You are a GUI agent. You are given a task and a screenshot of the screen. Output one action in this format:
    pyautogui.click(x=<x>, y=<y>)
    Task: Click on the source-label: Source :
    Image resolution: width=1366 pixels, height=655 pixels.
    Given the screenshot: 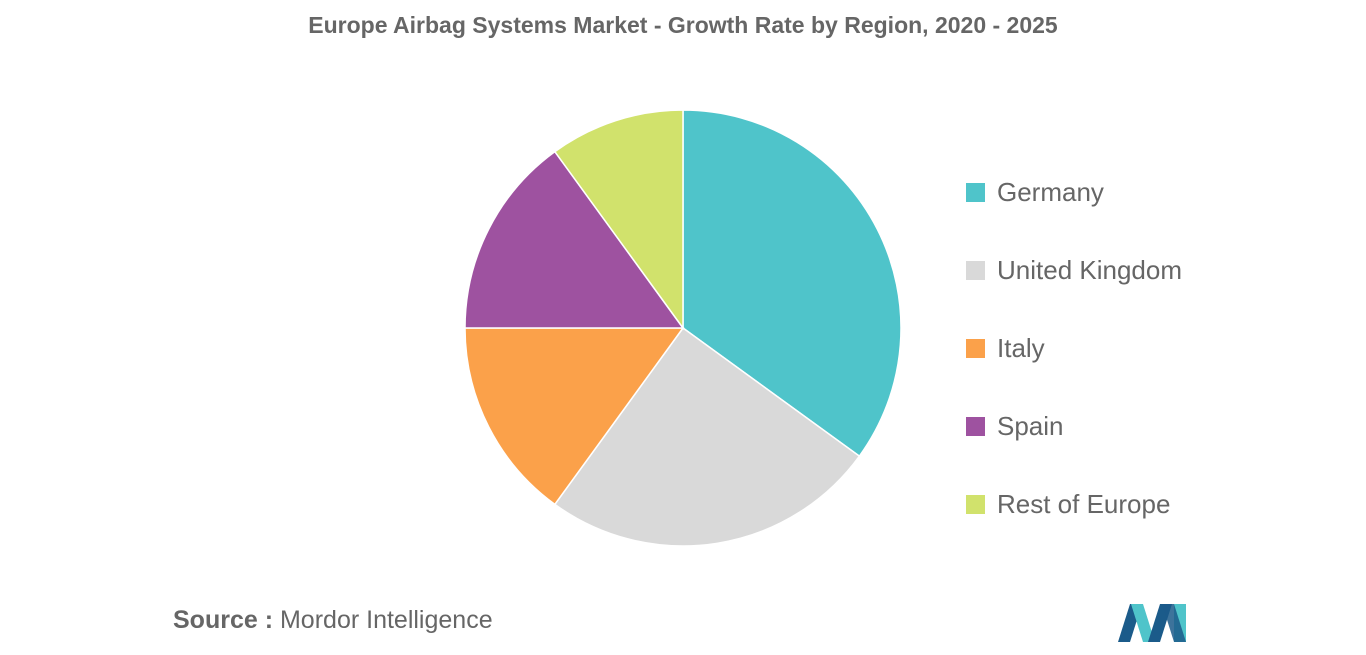 What is the action you would take?
    pyautogui.click(x=223, y=620)
    